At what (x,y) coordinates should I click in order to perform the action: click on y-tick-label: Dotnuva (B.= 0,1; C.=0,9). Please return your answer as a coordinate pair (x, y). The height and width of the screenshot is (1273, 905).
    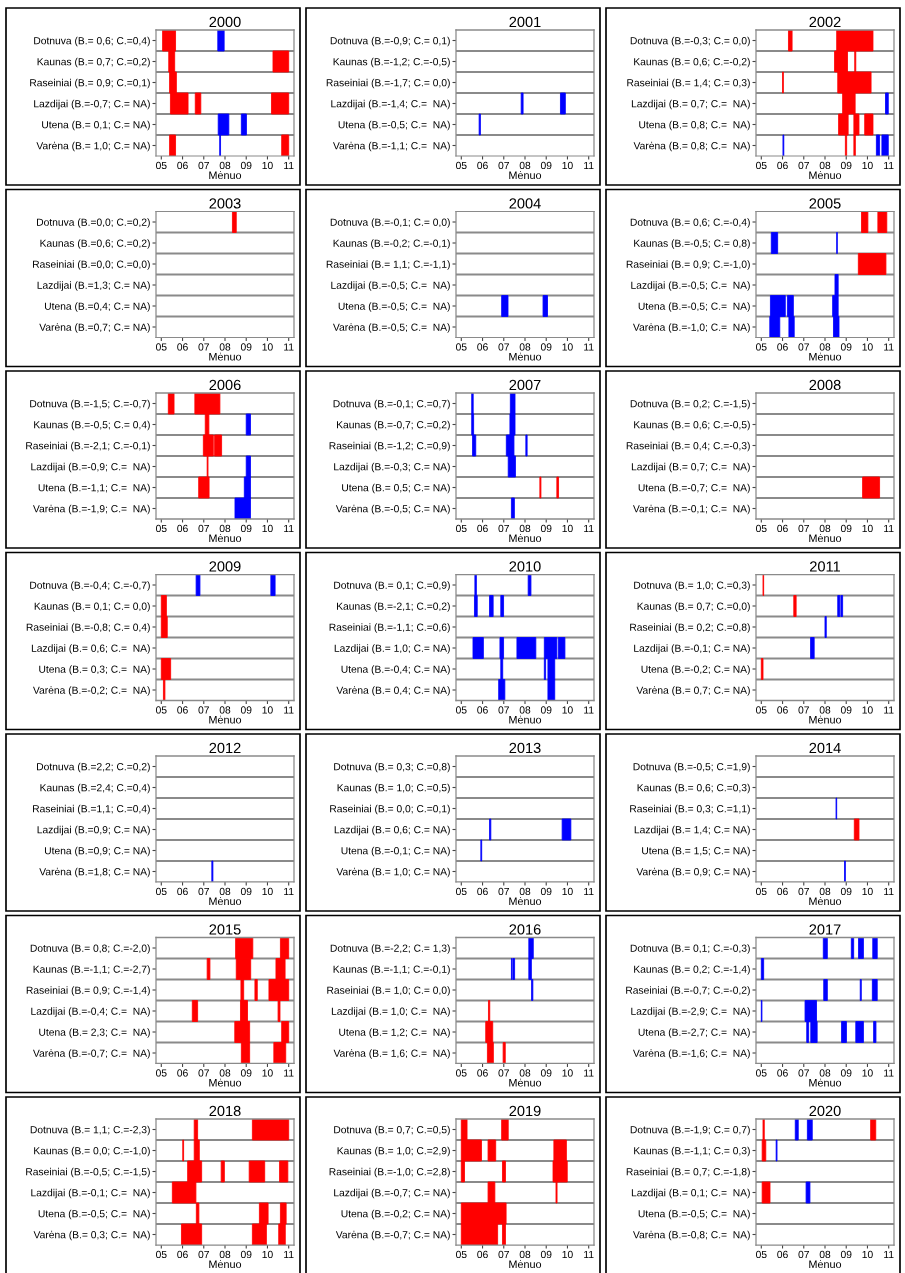
    Looking at the image, I should click on (392, 586).